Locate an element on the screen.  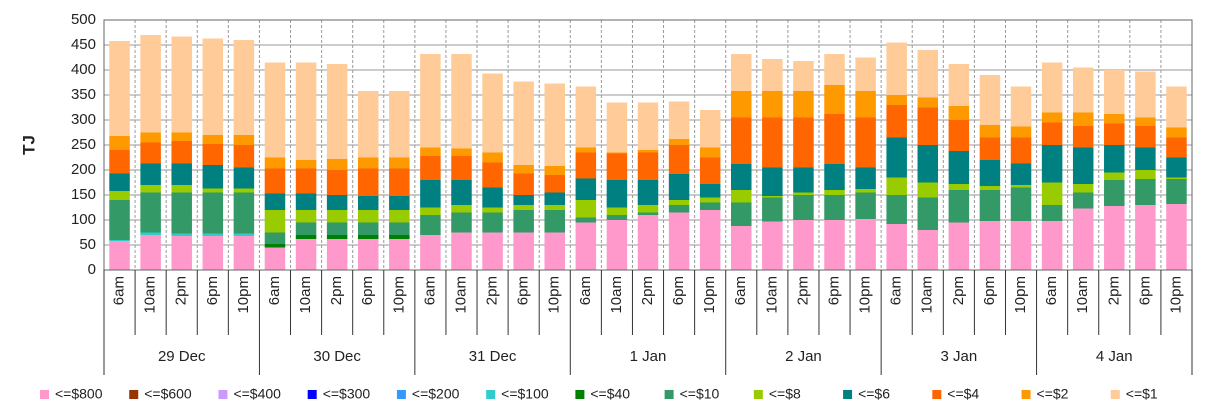
y-axis-label: TJ is located at coordinates (28, 145).